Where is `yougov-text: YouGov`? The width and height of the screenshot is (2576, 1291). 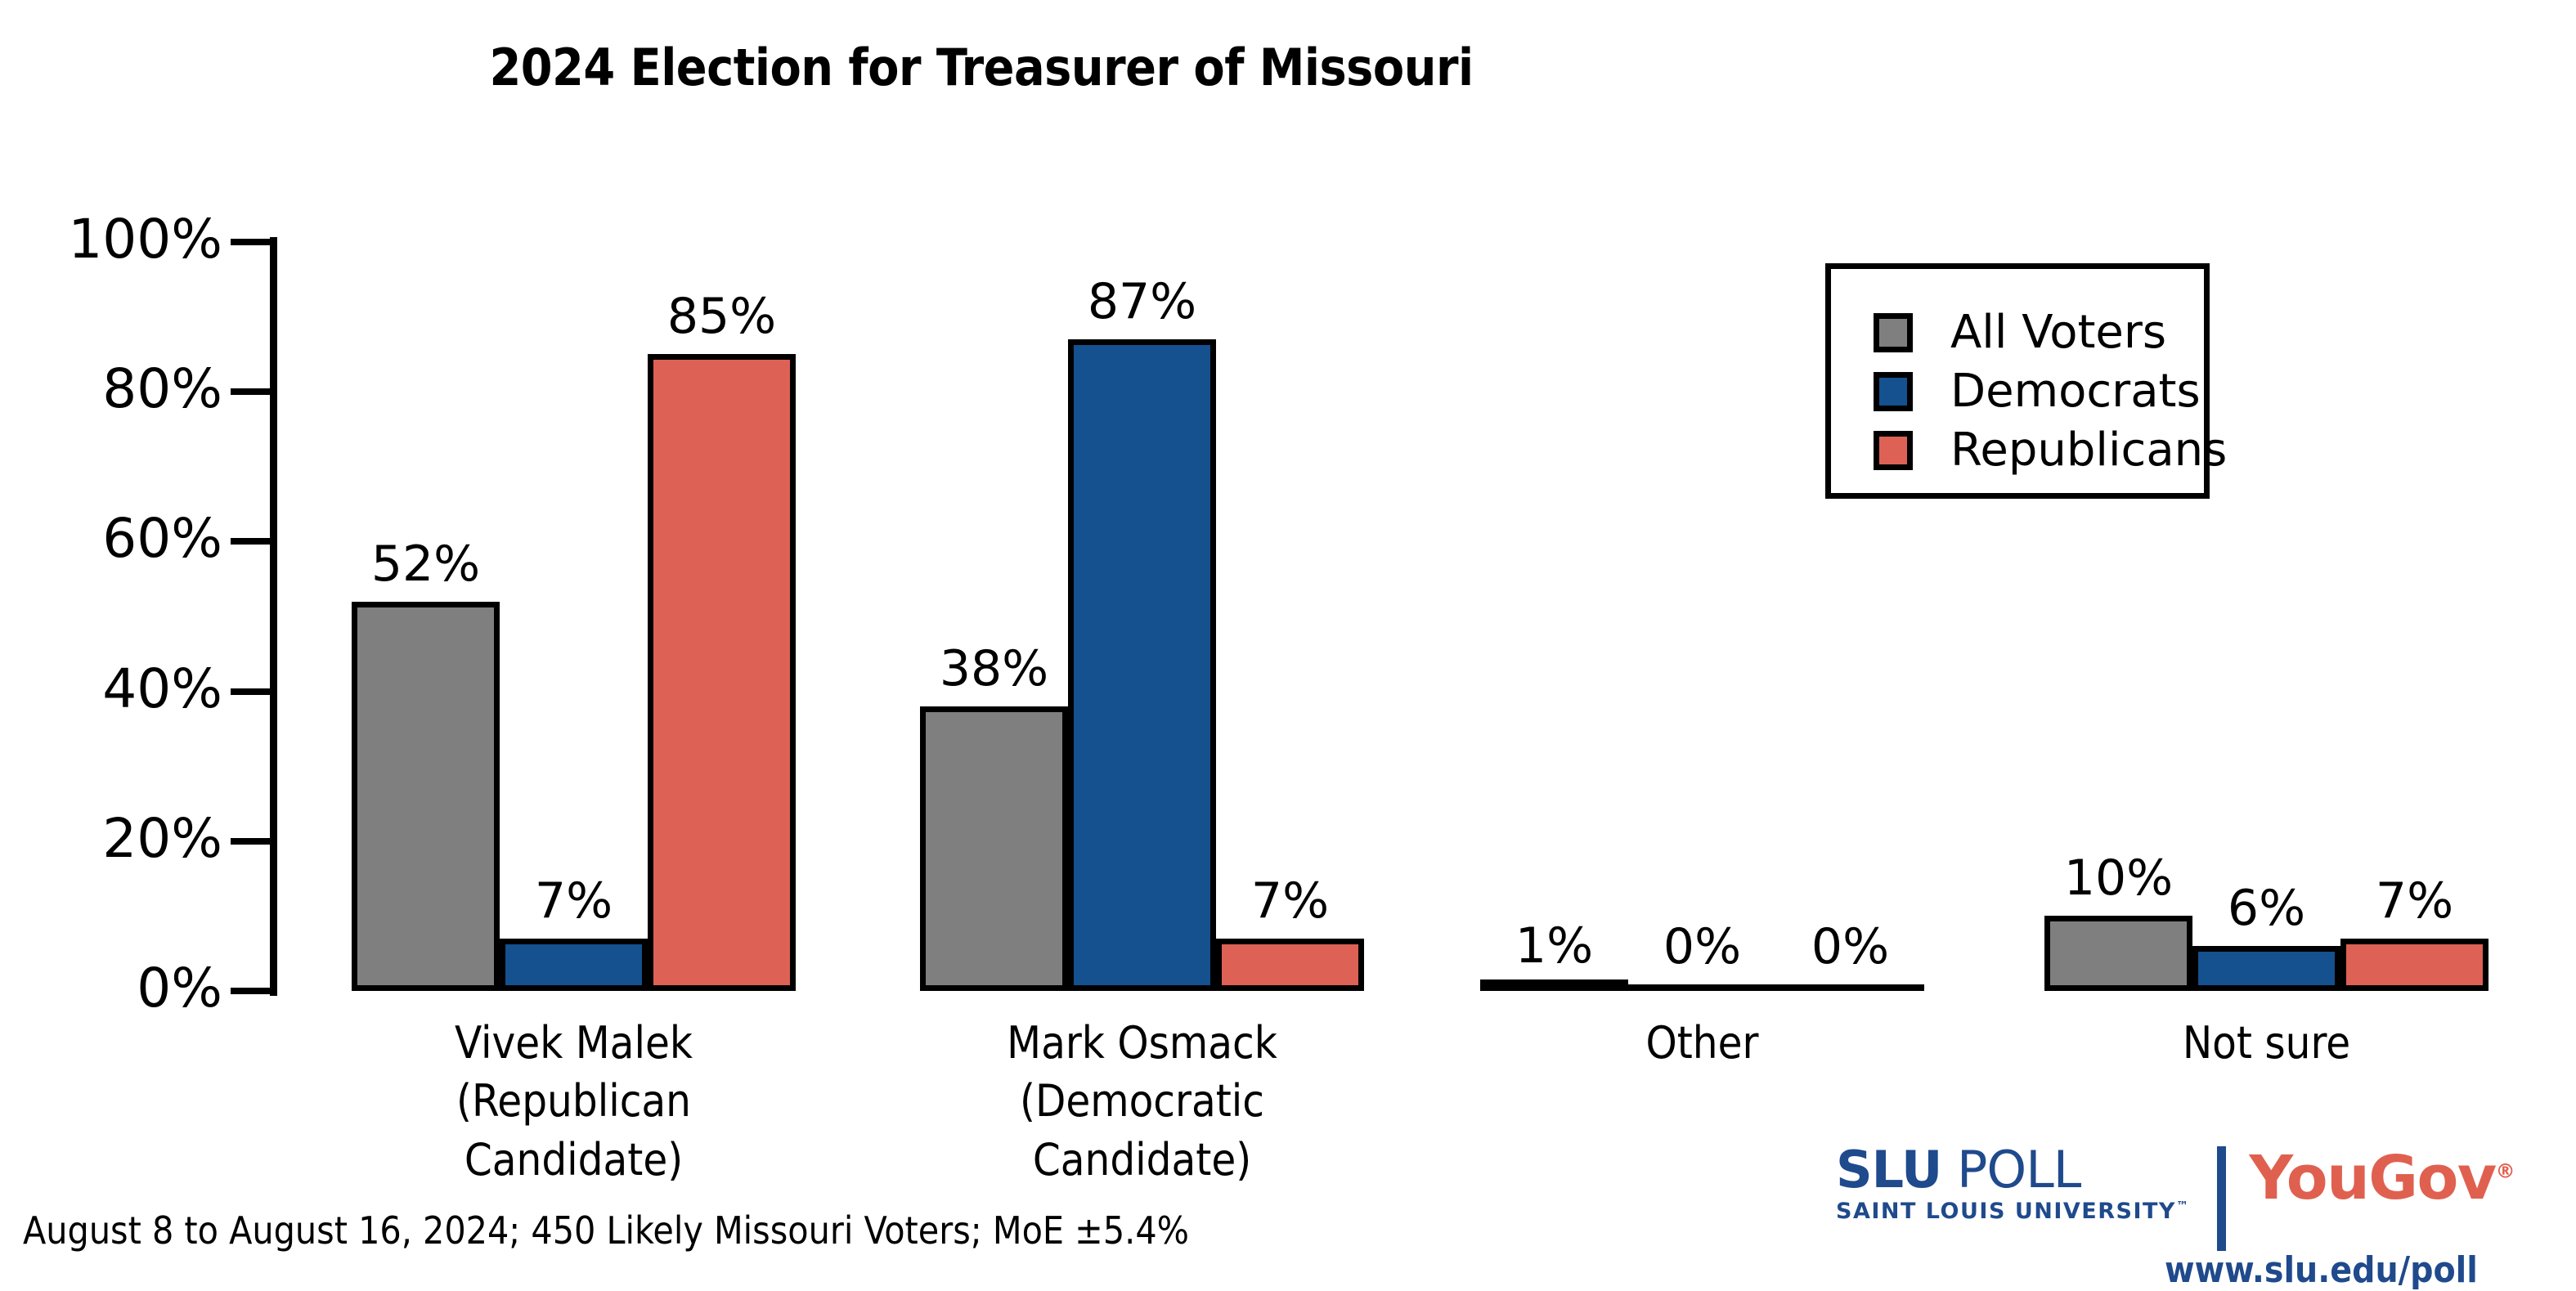
yougov-text: YouGov is located at coordinates (2373, 1178).